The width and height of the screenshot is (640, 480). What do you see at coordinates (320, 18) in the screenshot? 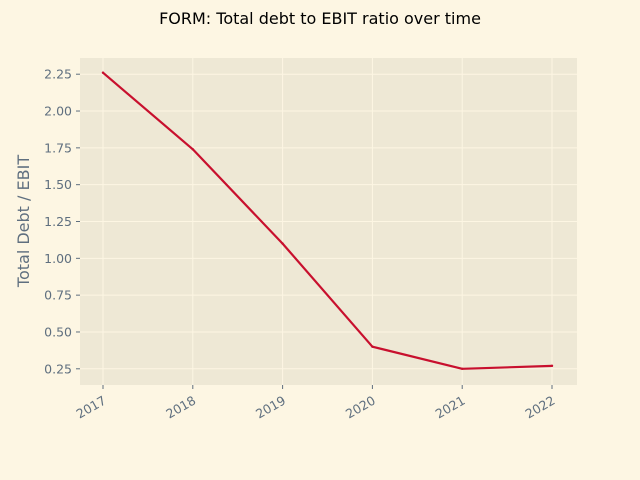
I see `chart-title: FORM: Total debt to EBIT ratio over time` at bounding box center [320, 18].